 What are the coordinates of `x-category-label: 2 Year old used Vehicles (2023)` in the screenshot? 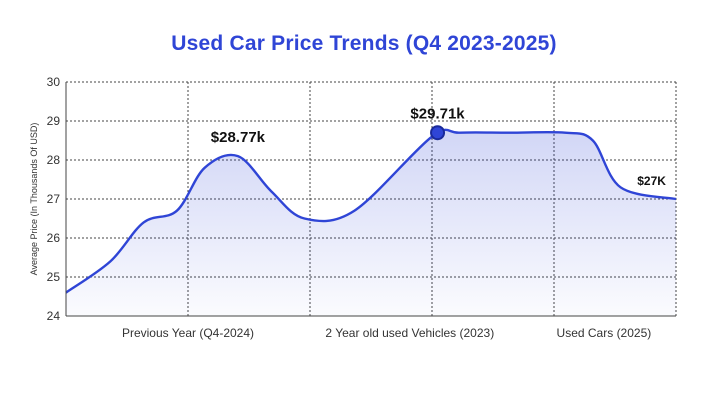 It's located at (409, 333).